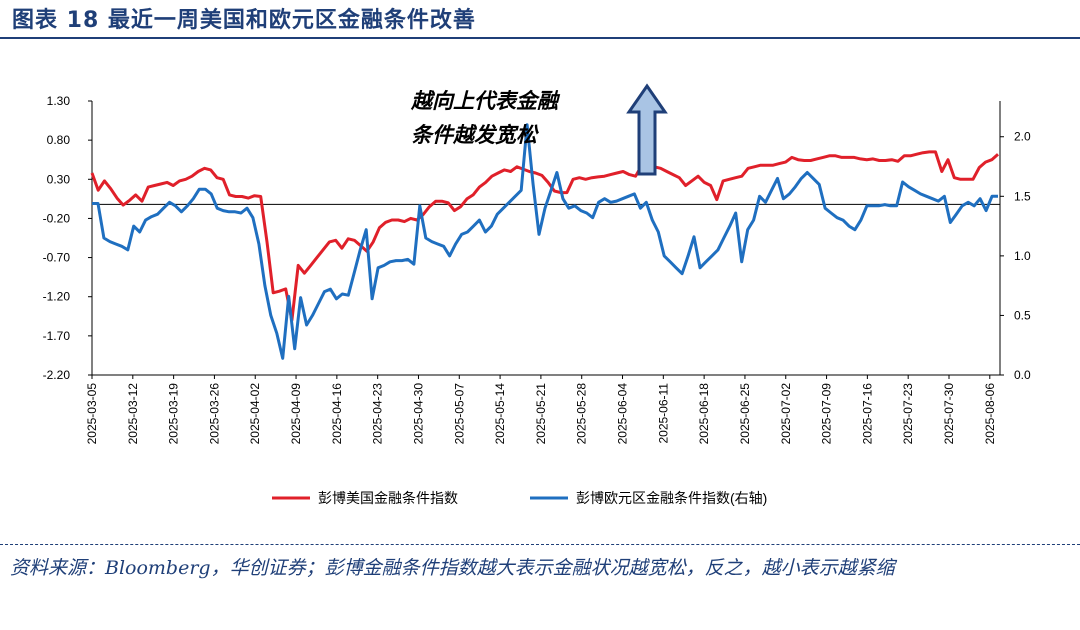 Image resolution: width=1080 pixels, height=630 pixels. Describe the element at coordinates (1022, 196) in the screenshot. I see `right-tick-label: 1.5` at that location.